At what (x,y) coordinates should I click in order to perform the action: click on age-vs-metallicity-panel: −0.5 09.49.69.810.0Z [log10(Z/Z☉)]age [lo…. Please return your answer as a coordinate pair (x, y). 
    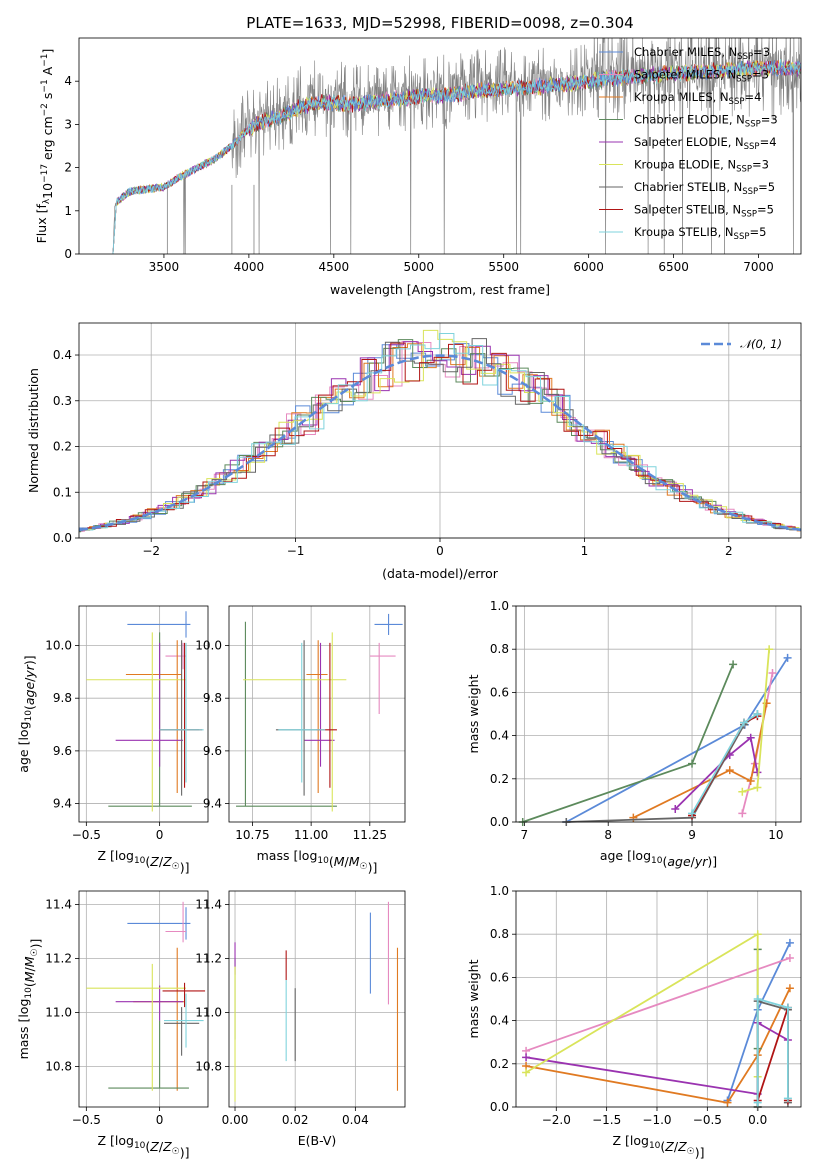
    Looking at the image, I should click on (112, 740).